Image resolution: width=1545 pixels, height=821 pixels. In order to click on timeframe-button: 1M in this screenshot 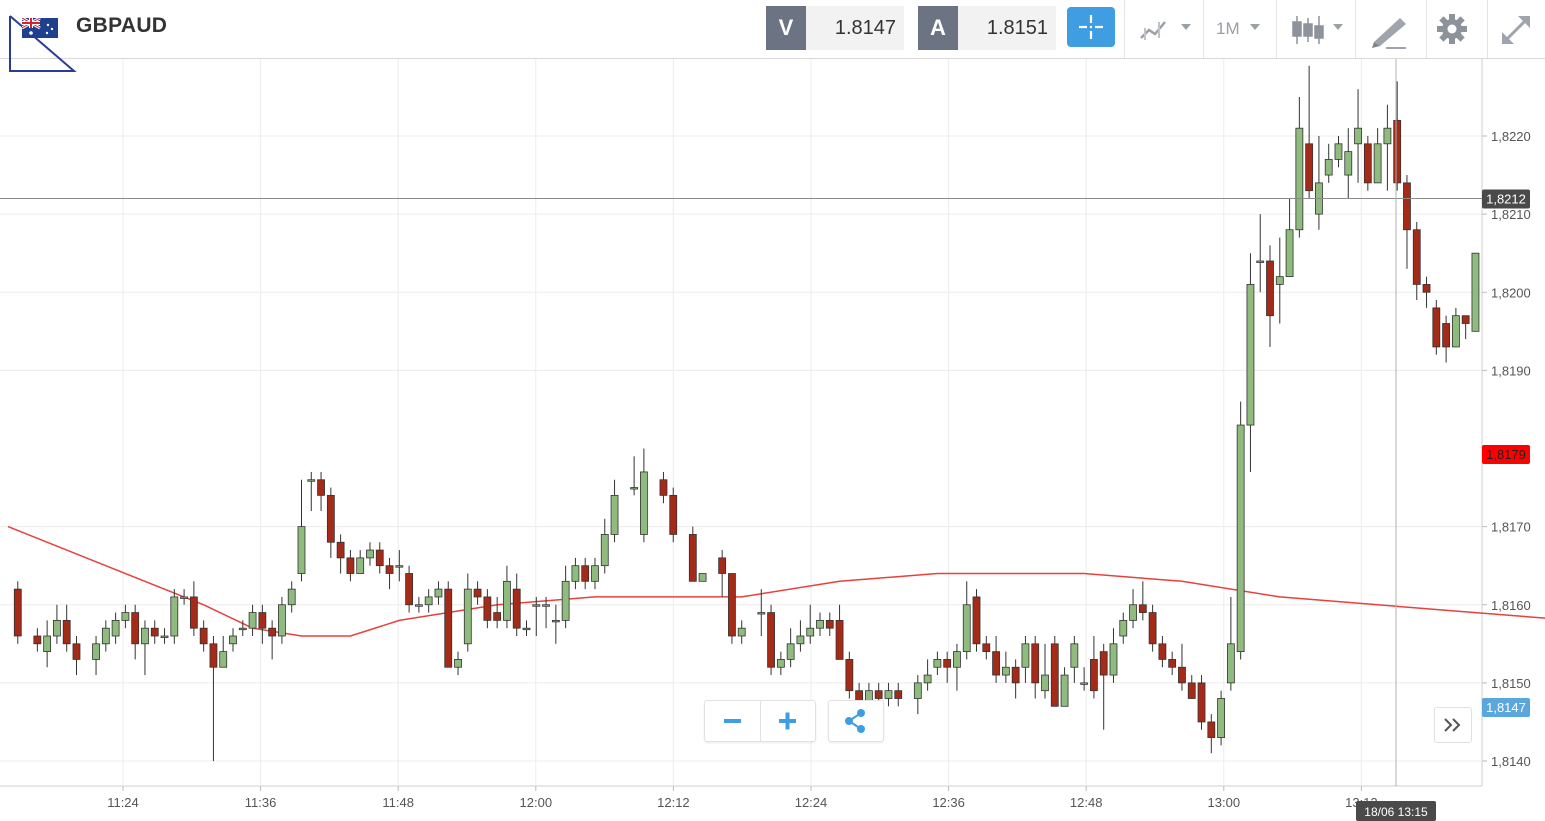, I will do `click(1239, 29)`.